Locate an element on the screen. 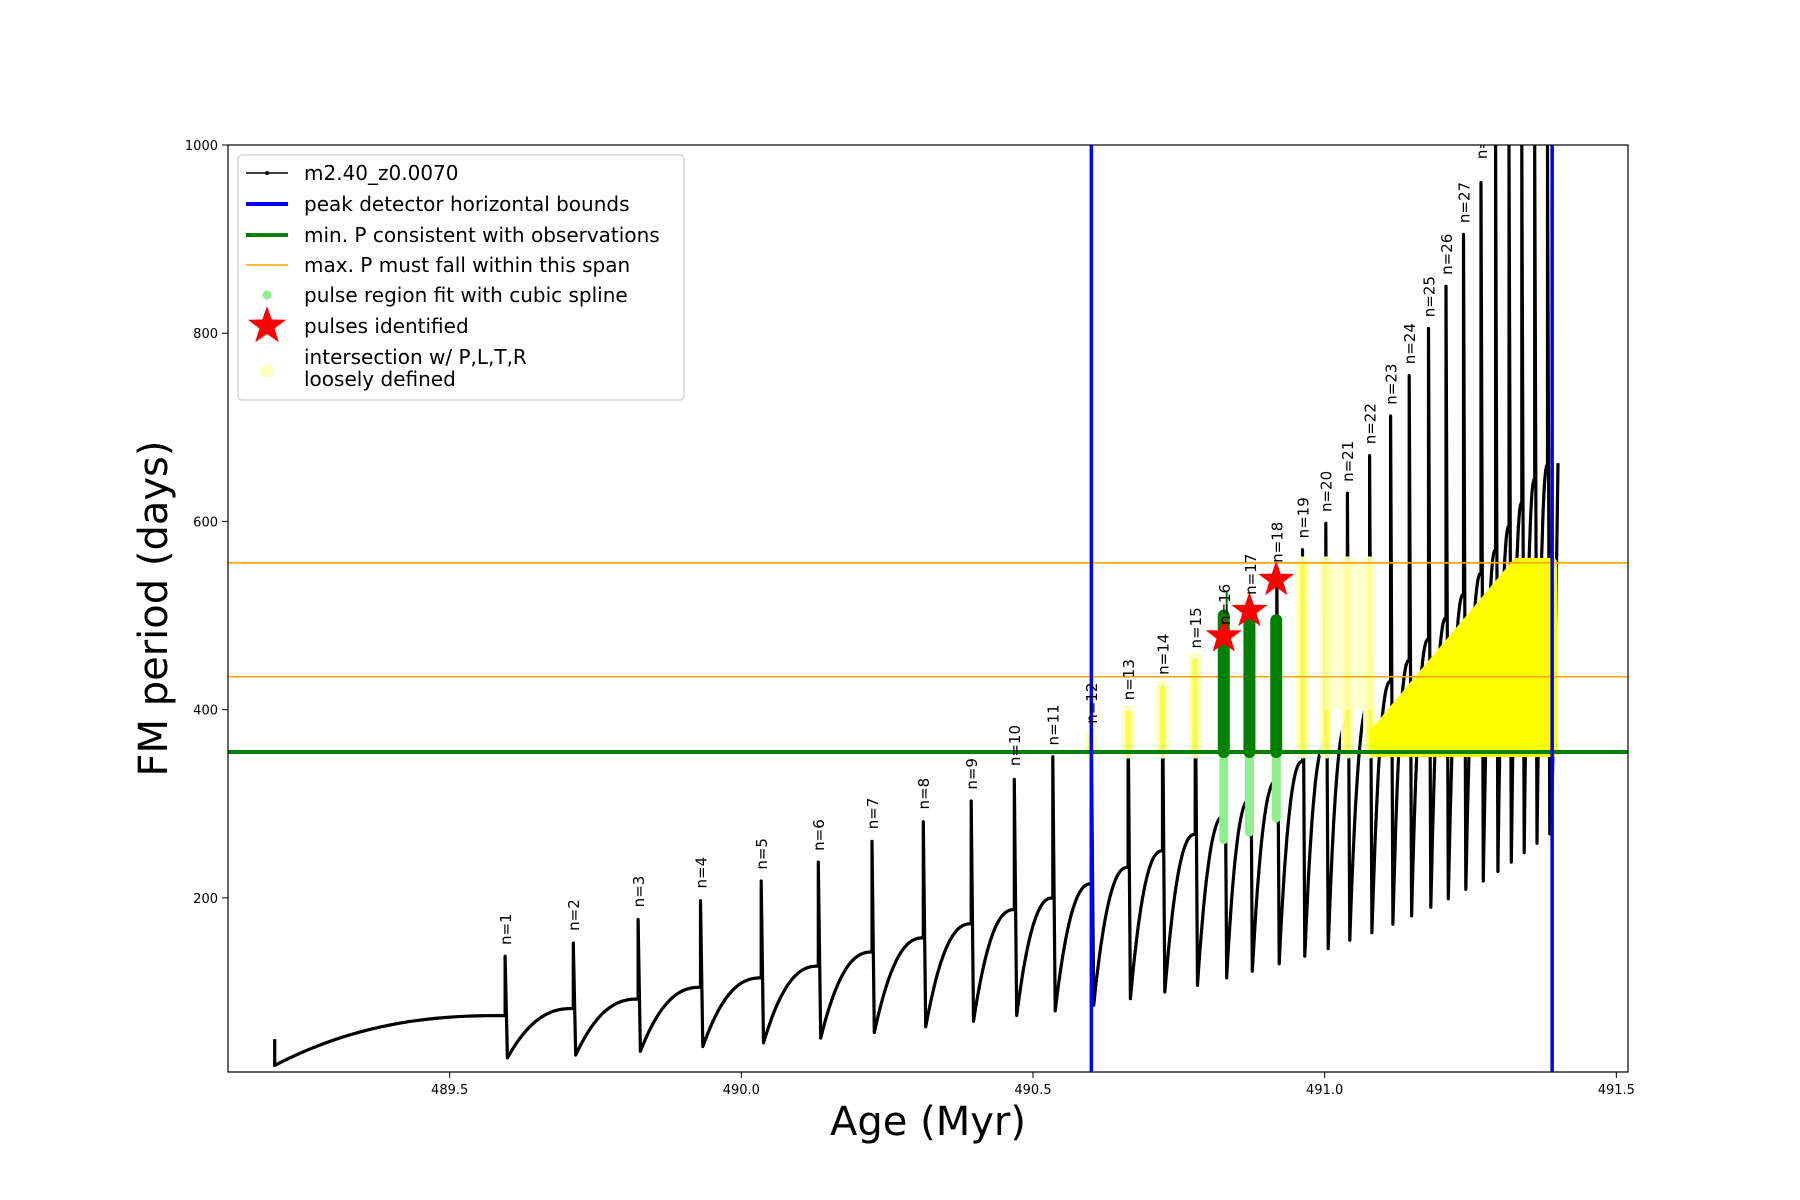 The image size is (1800, 1200). pulse-label-n=7: n=7 is located at coordinates (873, 814).